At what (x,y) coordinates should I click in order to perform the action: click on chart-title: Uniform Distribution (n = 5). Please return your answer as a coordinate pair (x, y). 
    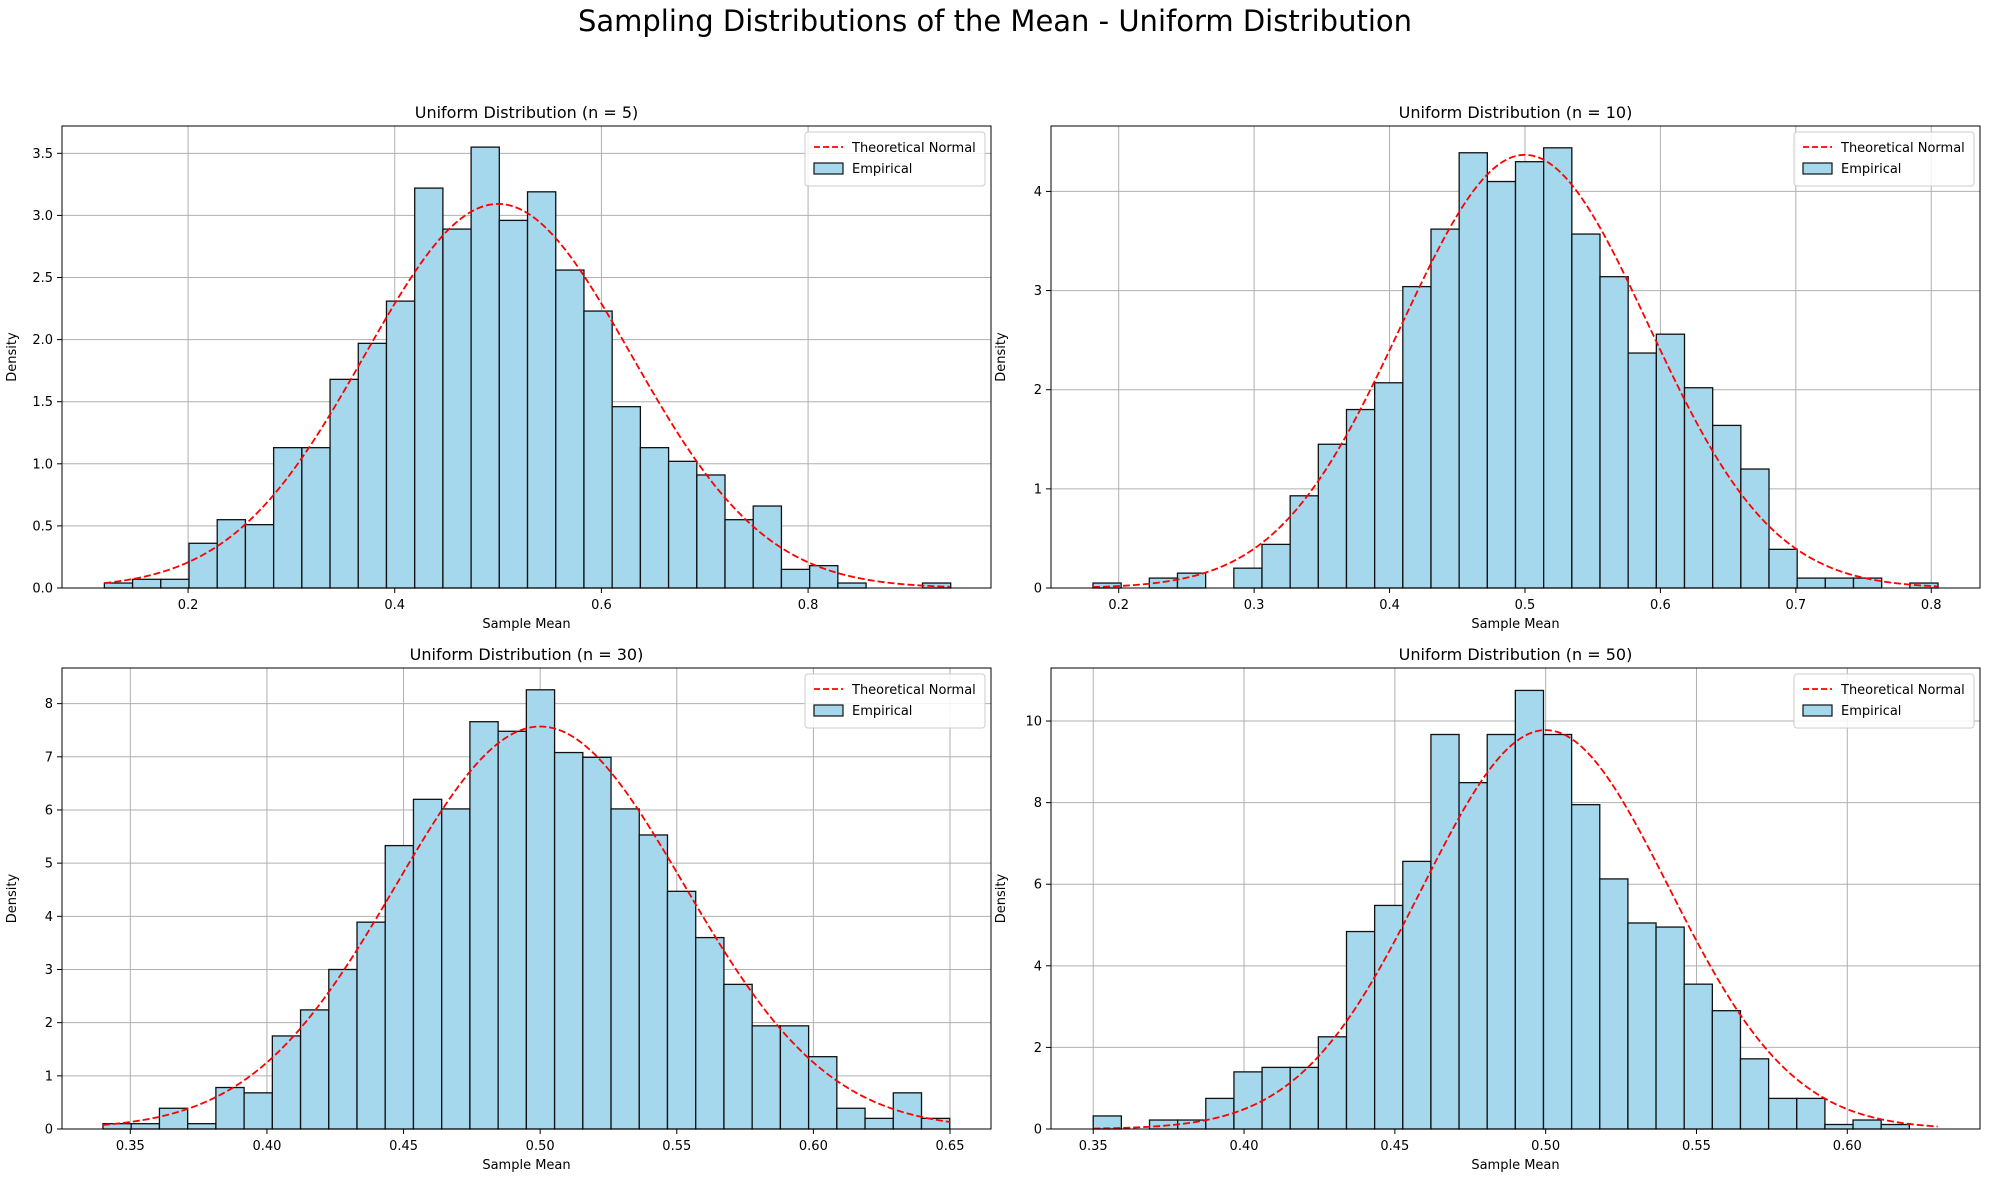
    Looking at the image, I should click on (527, 112).